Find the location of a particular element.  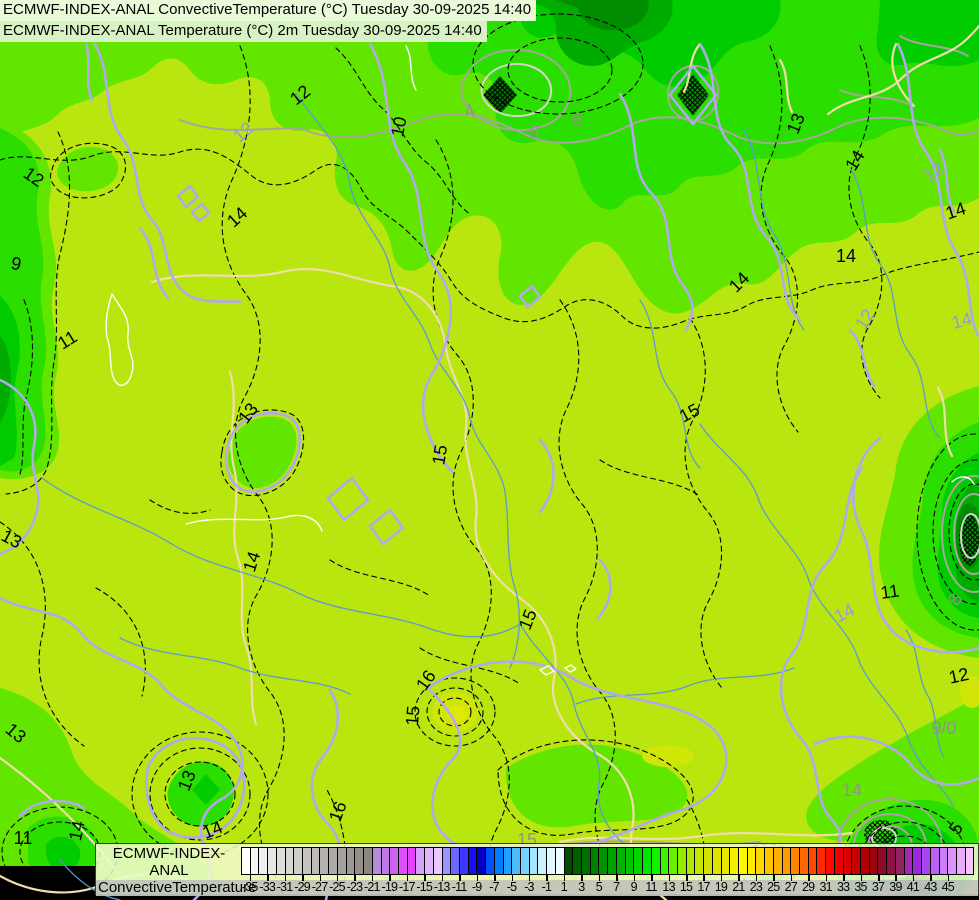

colorbar-tick-label: -7 is located at coordinates (494, 887).